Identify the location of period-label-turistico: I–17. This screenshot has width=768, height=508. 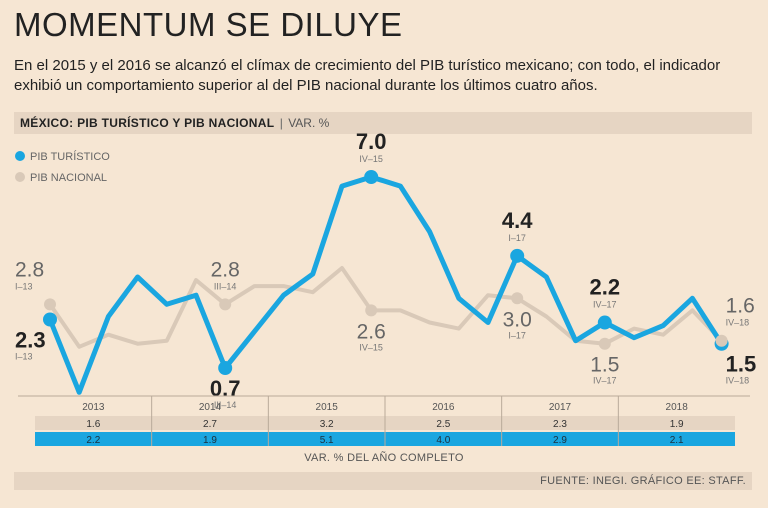
(517, 238).